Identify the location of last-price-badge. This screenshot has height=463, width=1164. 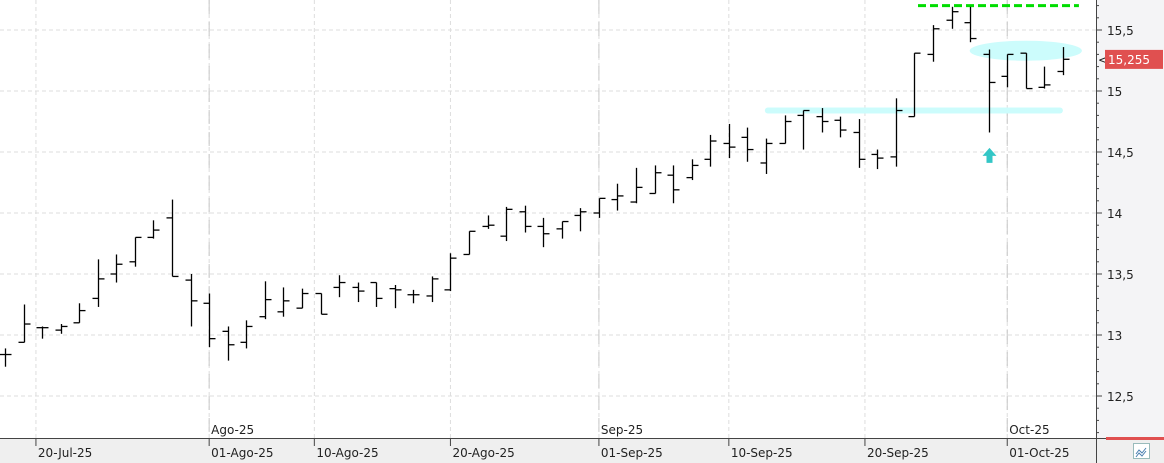
(1134, 59).